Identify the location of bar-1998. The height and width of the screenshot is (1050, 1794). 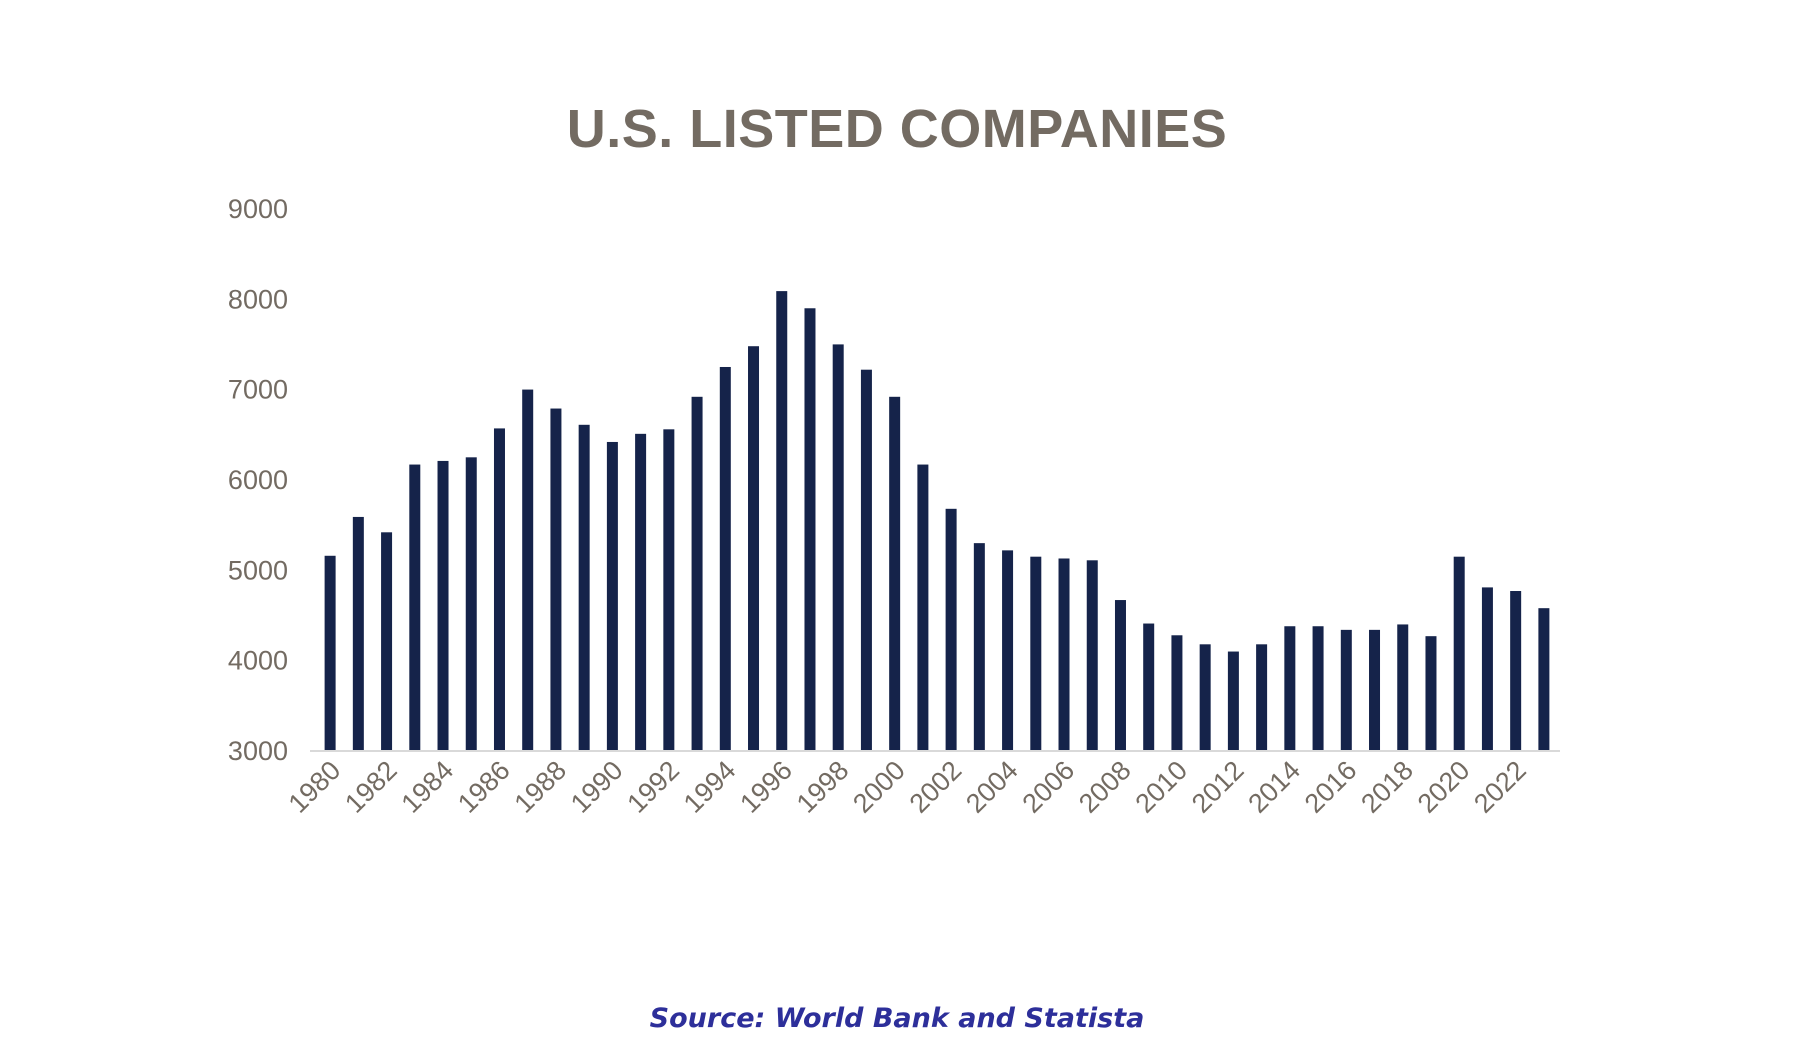
(838, 547).